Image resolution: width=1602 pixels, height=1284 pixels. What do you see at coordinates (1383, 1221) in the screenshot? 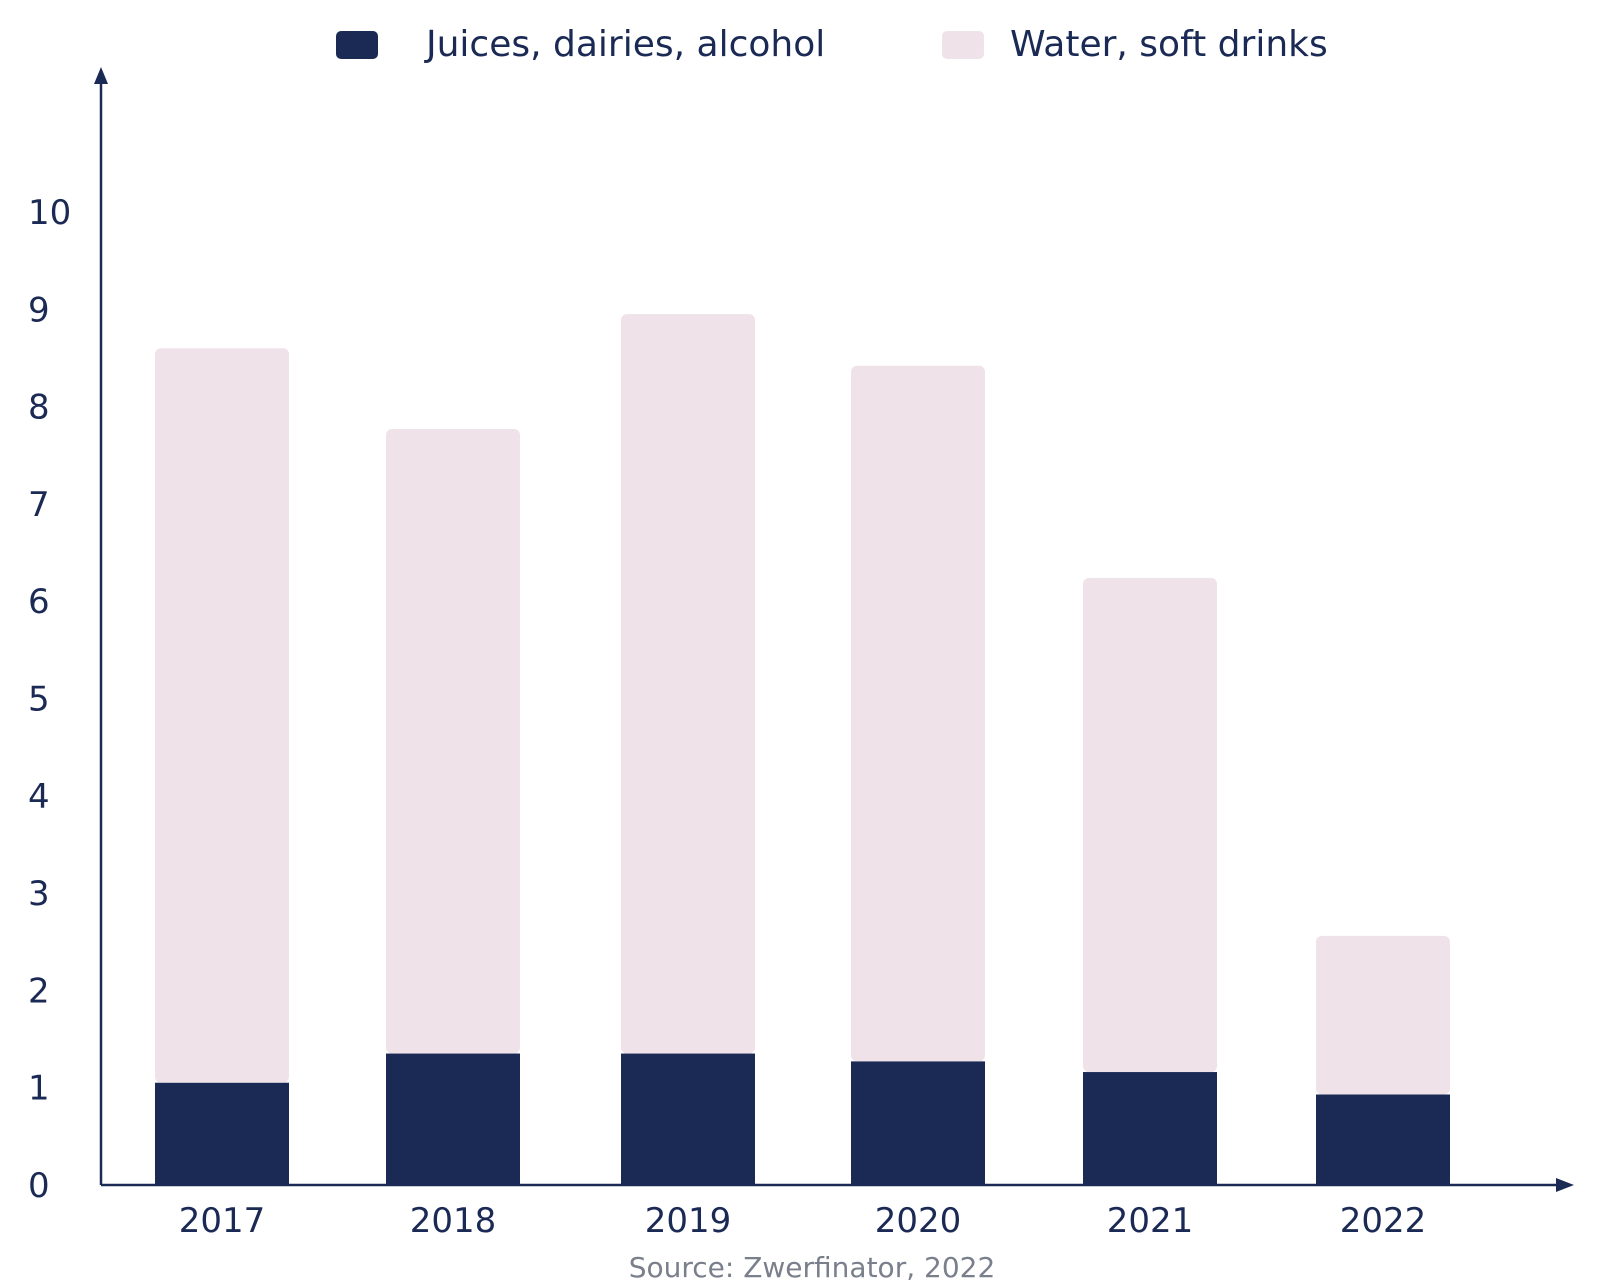
I see `x-tick-label: 2022` at bounding box center [1383, 1221].